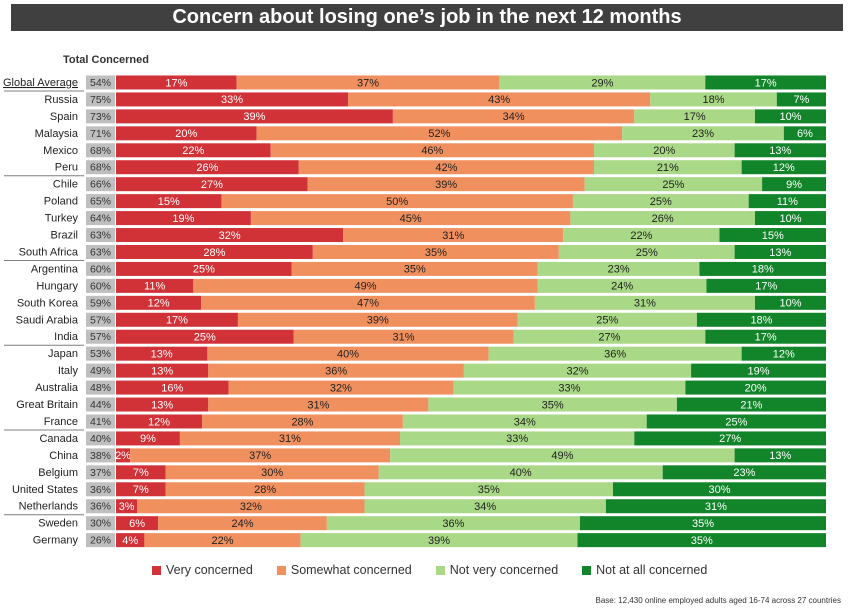  What do you see at coordinates (719, 490) in the screenshot?
I see `data-label-not-at-all: 30%` at bounding box center [719, 490].